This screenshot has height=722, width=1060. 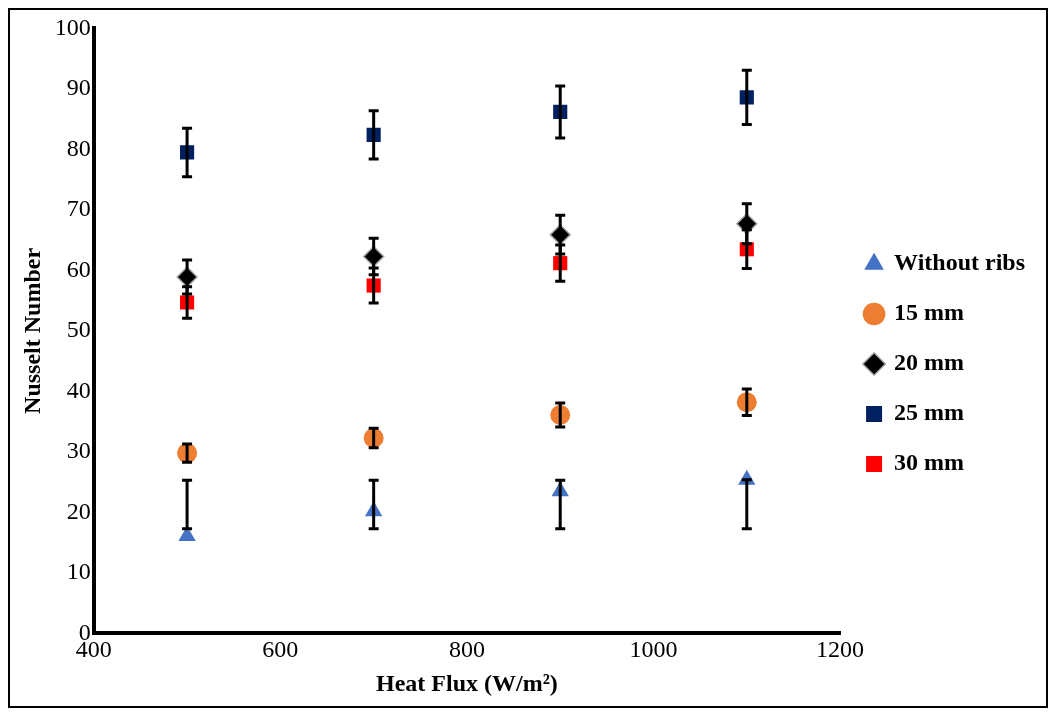 I want to click on y-tick-label: 80, so click(x=78, y=147).